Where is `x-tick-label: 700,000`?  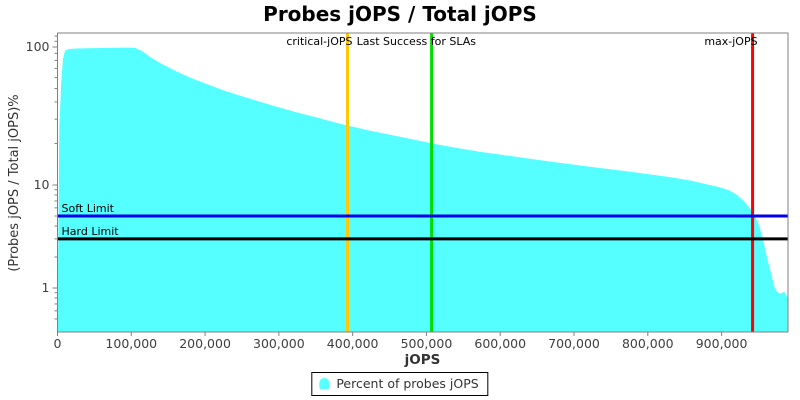 x-tick-label: 700,000 is located at coordinates (574, 343).